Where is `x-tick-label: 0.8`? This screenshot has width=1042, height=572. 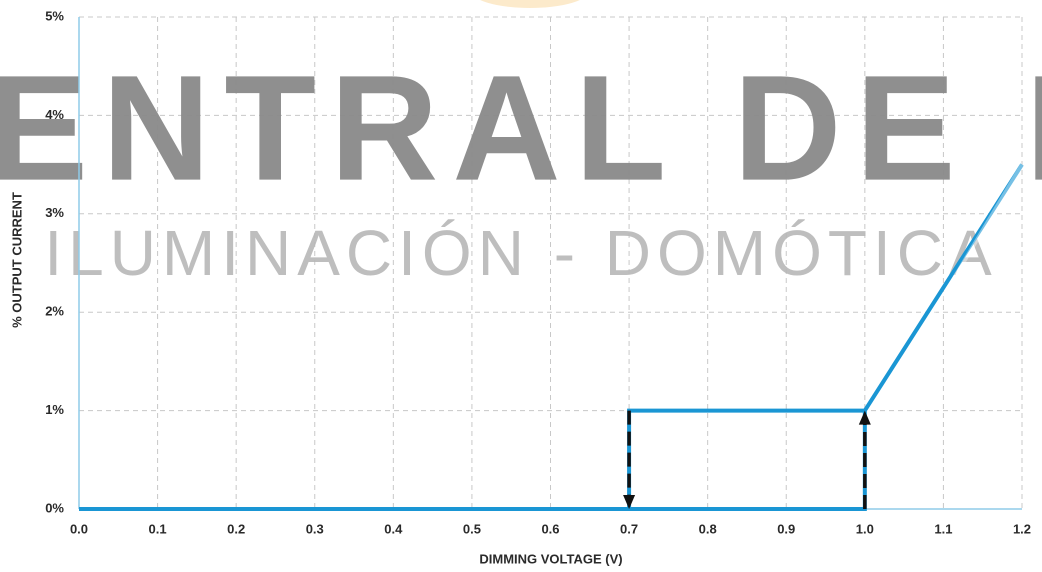
x-tick-label: 0.8 is located at coordinates (708, 528).